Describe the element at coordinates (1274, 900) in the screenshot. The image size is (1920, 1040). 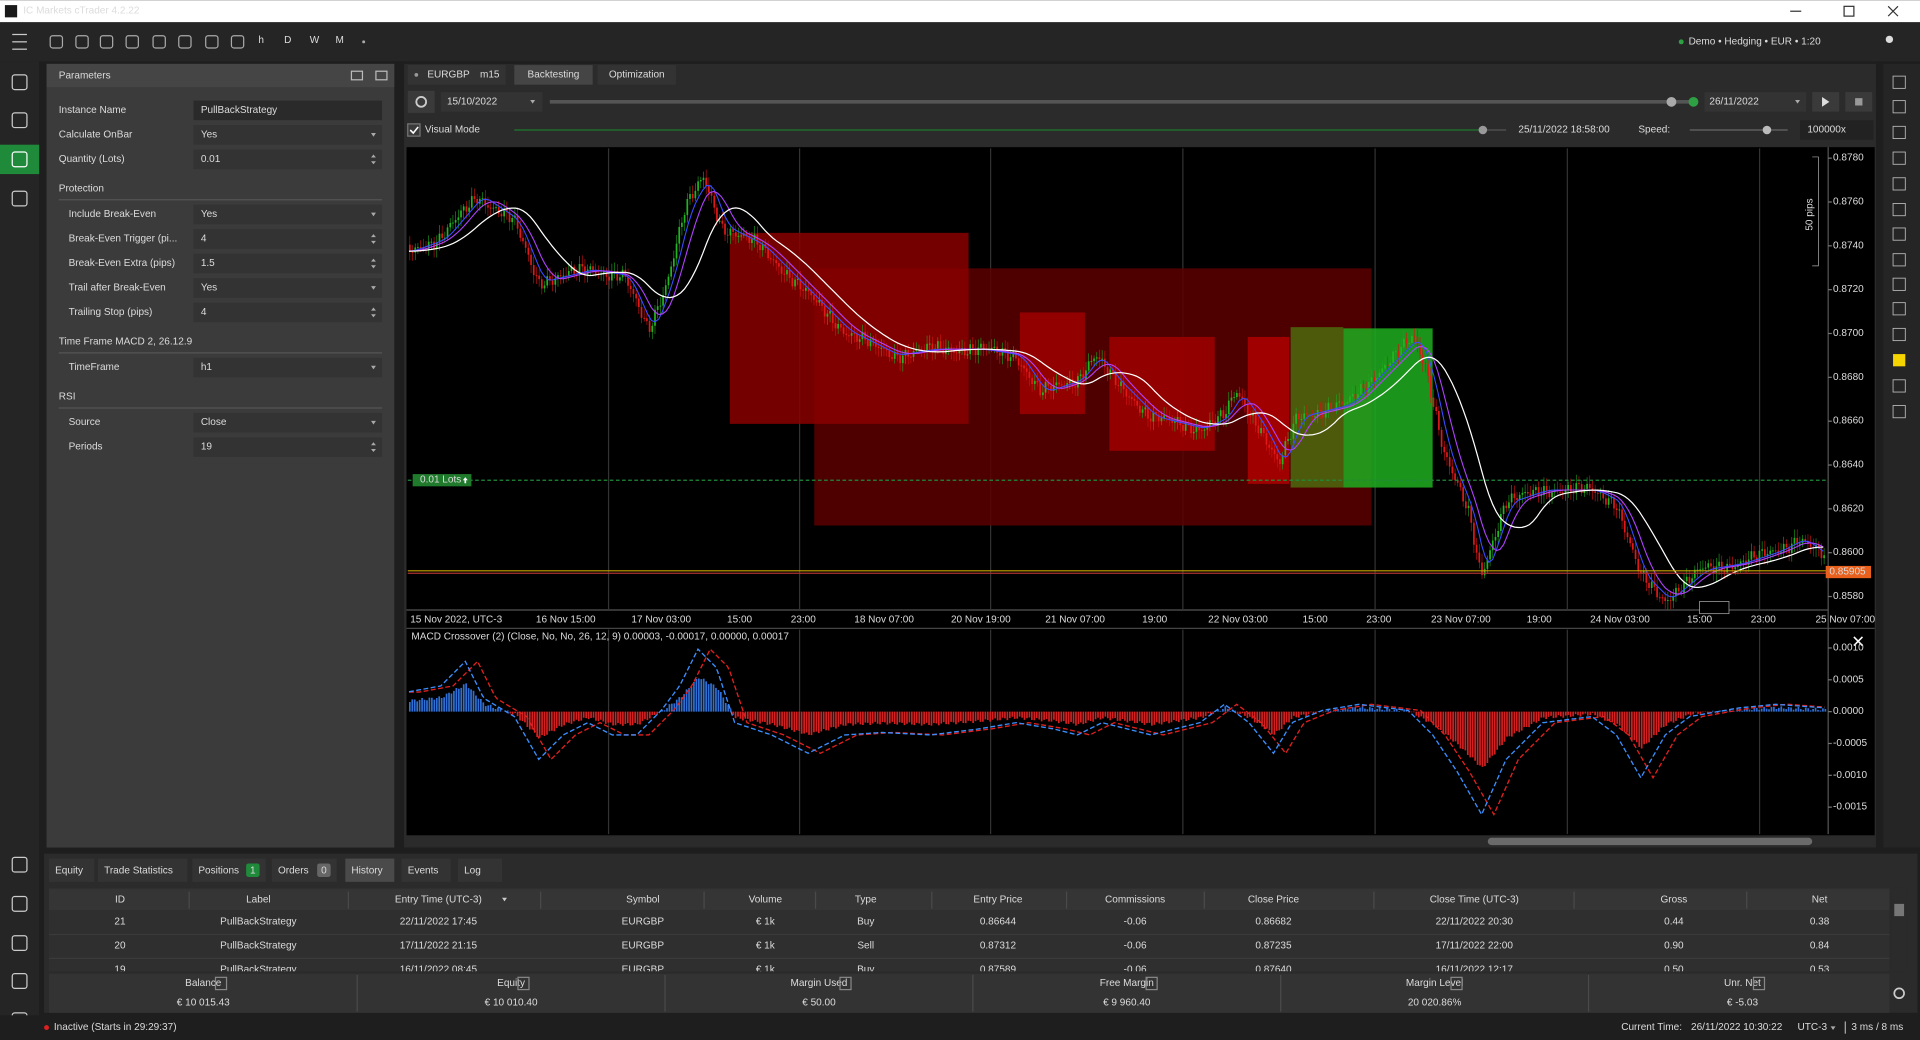
I see `column-header: Close Price` at that location.